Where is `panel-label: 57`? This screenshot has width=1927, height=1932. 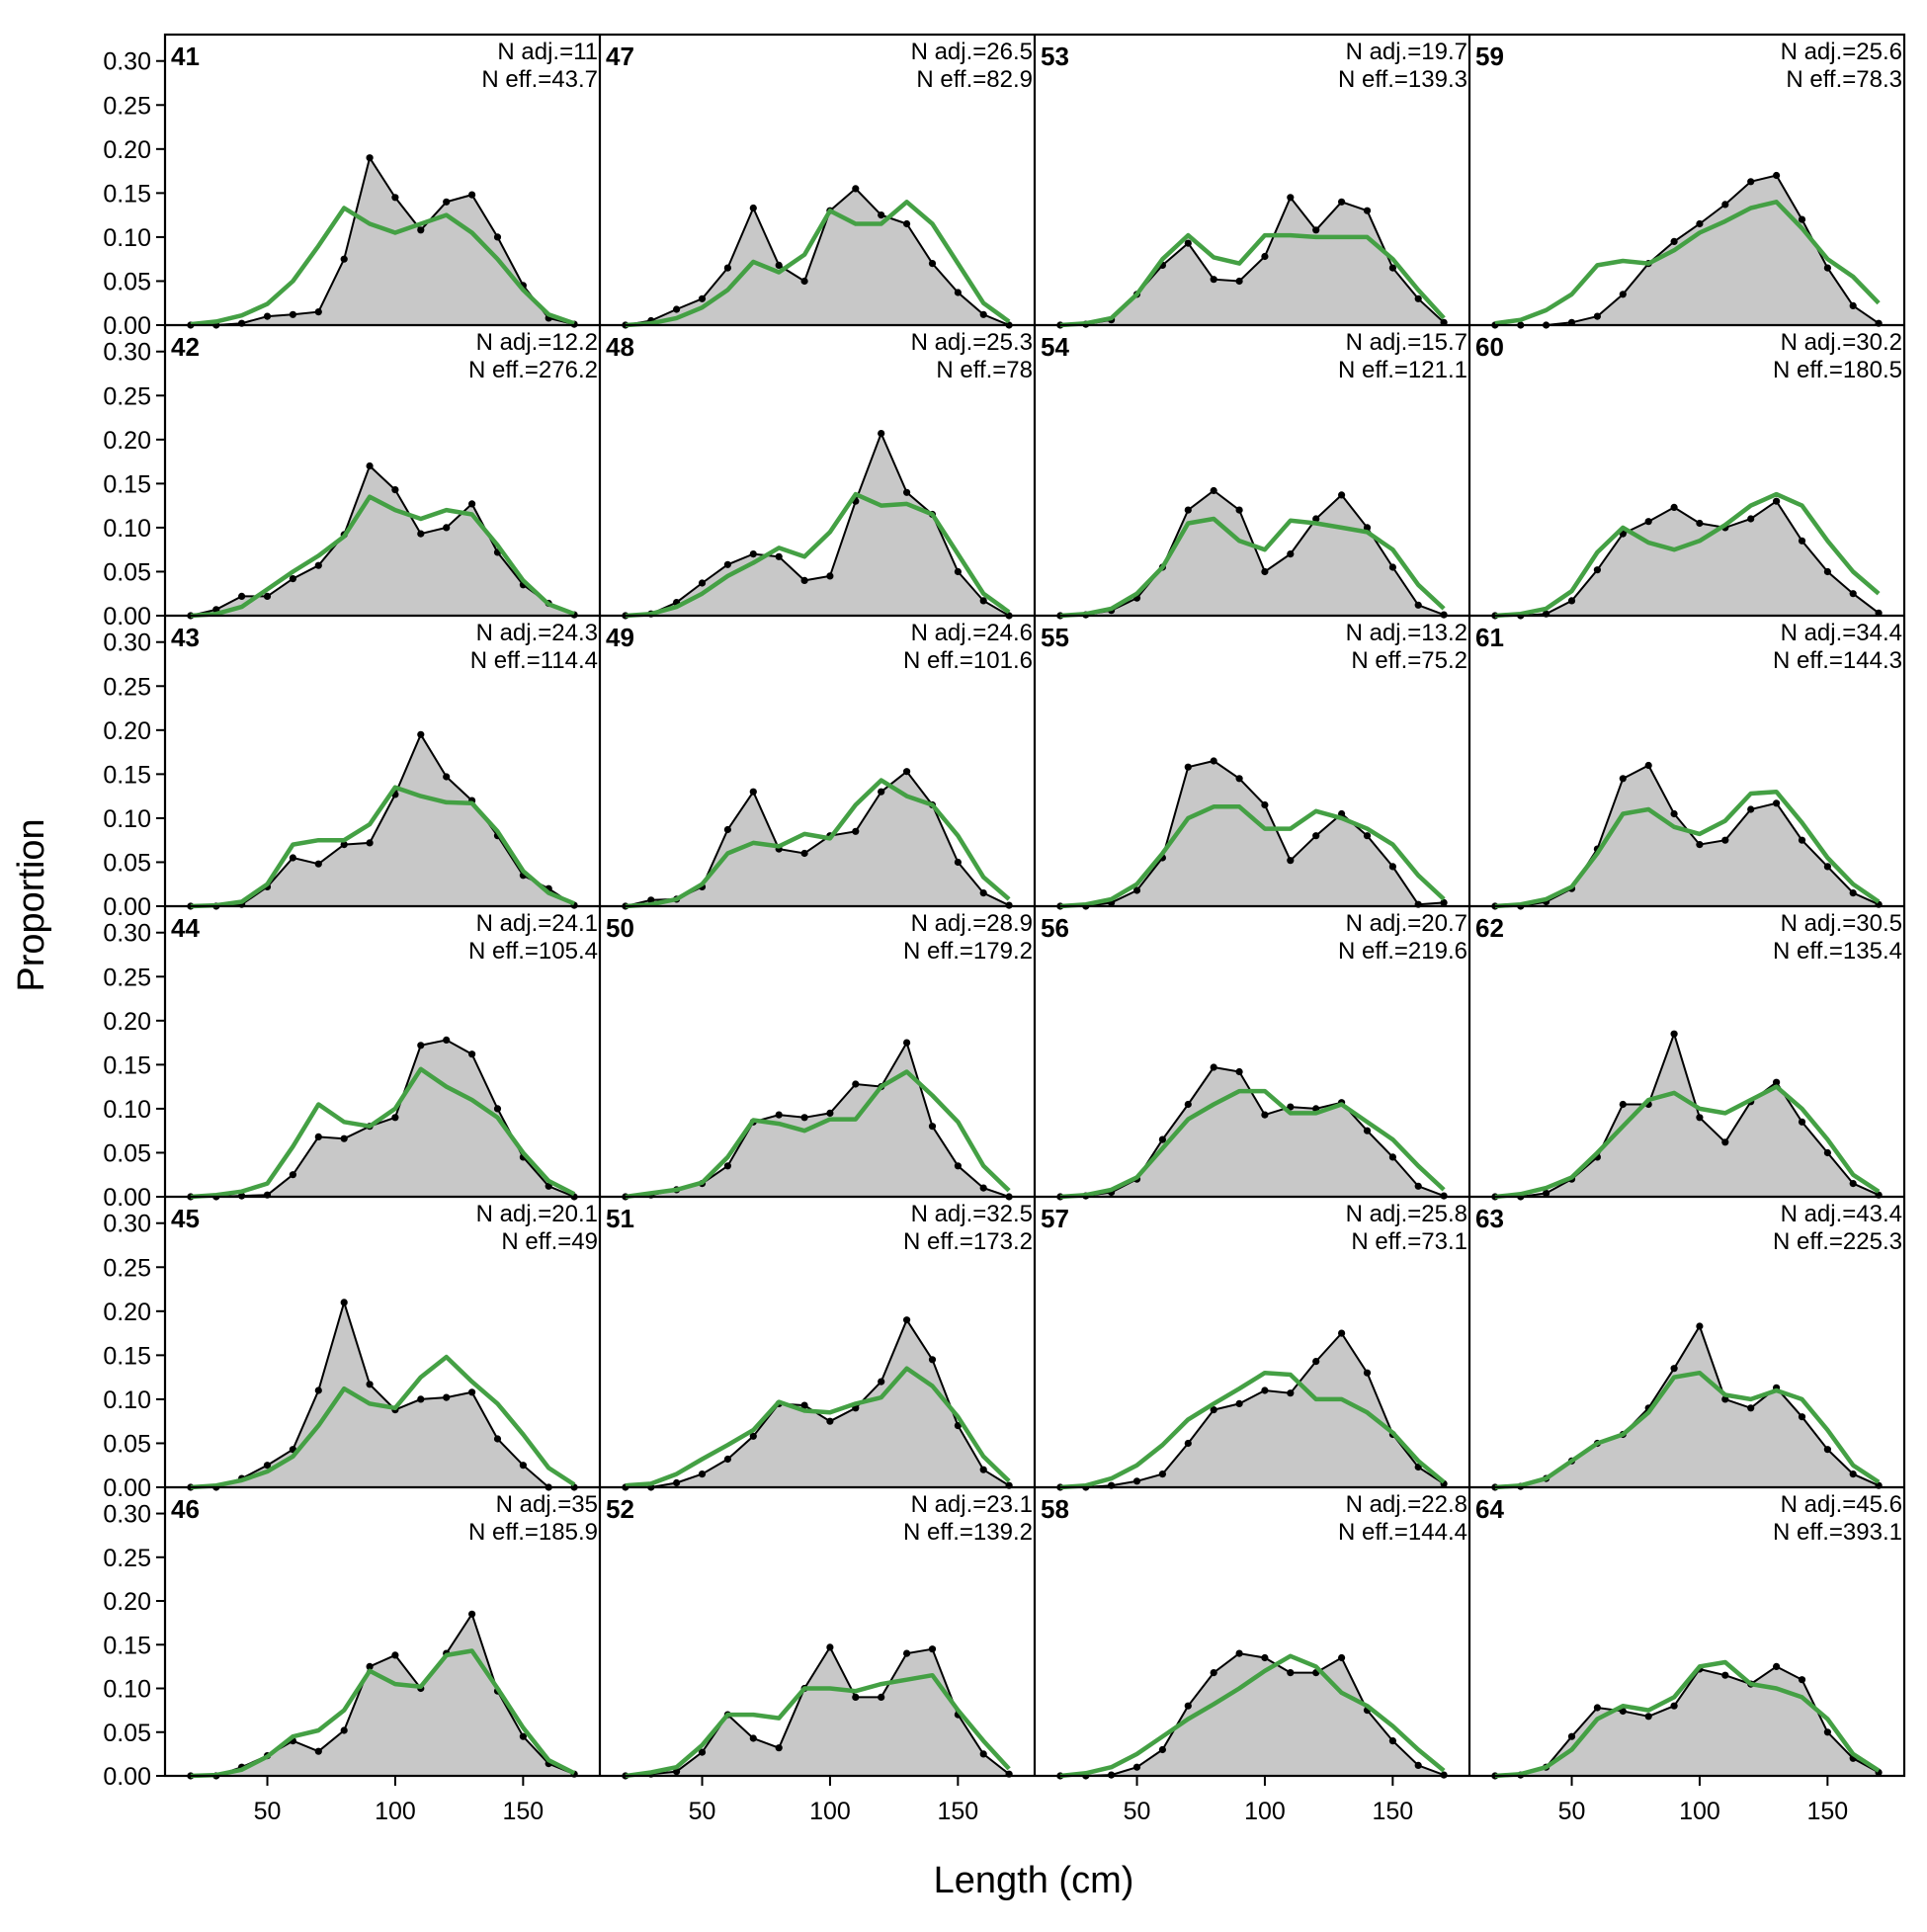
panel-label: 57 is located at coordinates (1055, 1218).